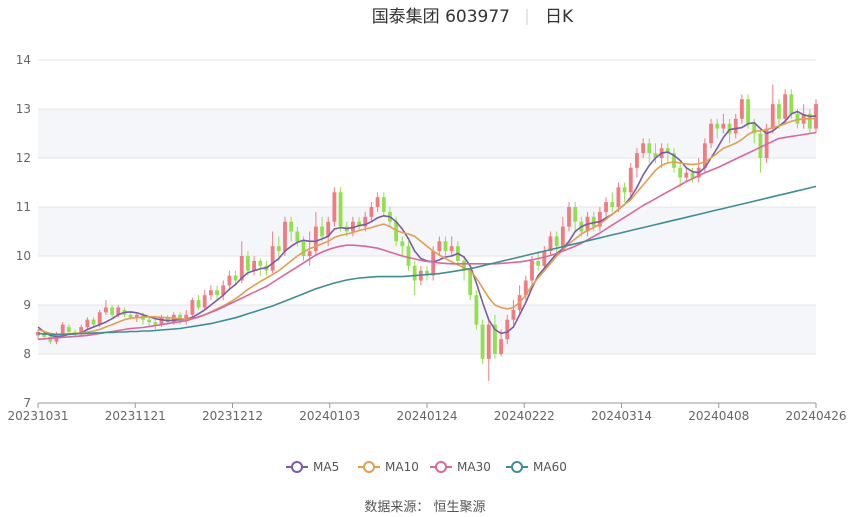  I want to click on legend-item-ma60: MA60, so click(536, 467).